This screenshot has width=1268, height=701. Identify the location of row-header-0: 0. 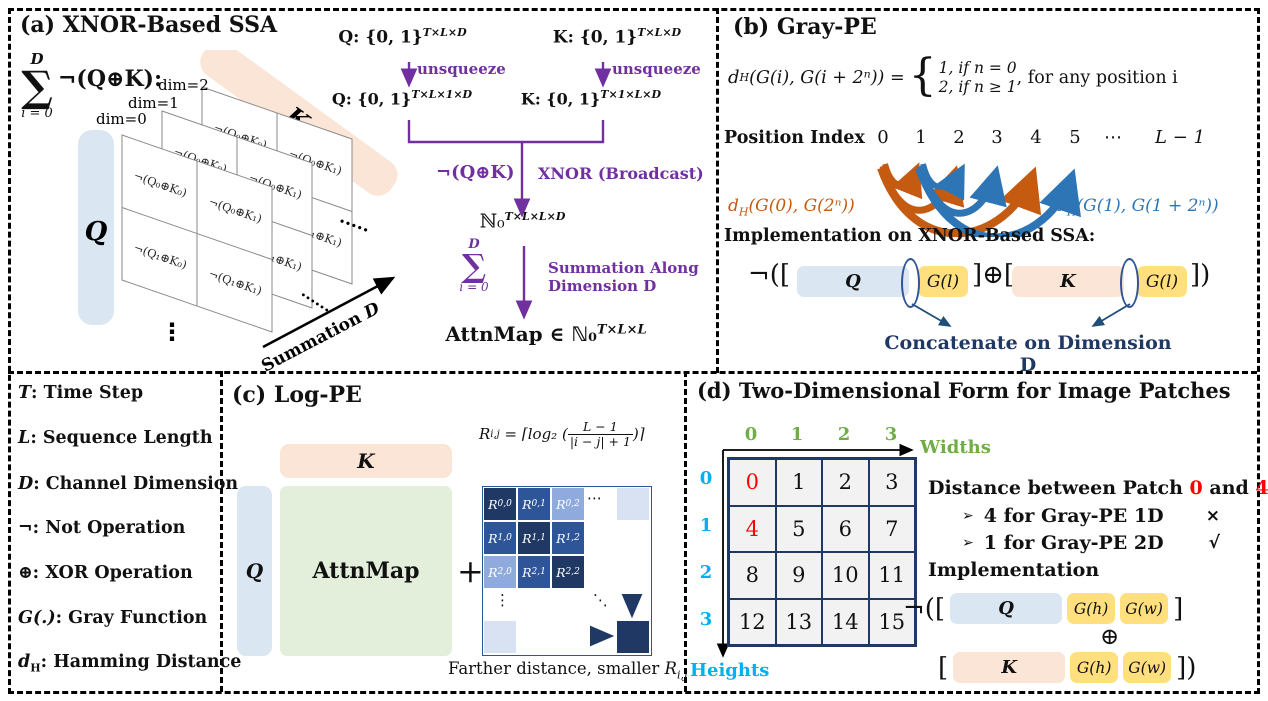
(706, 478).